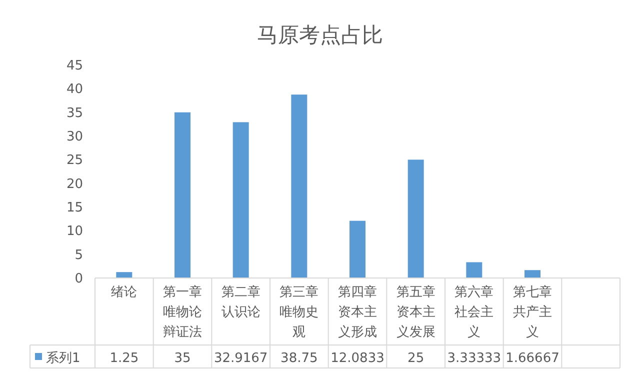 The image size is (640, 385). What do you see at coordinates (78, 279) in the screenshot?
I see `y-tick-label: 0` at bounding box center [78, 279].